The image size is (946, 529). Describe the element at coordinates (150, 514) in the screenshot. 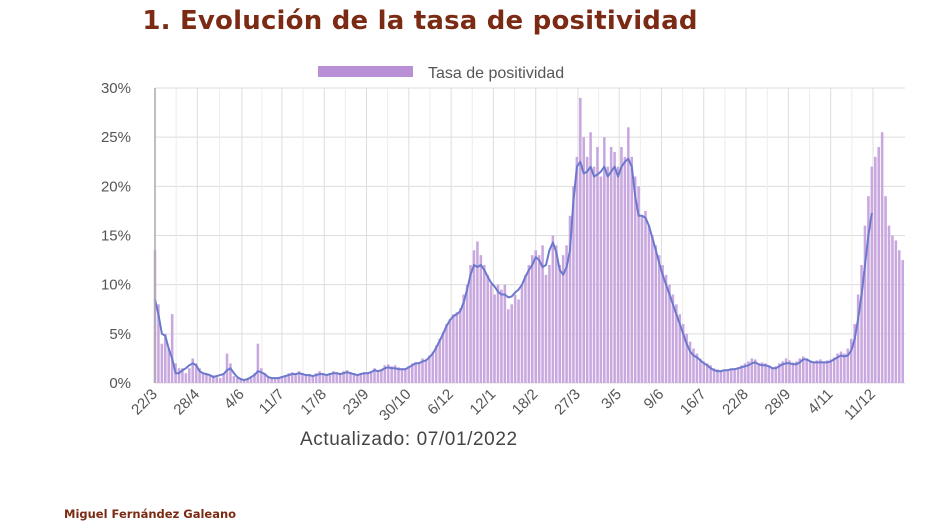

I see `author-credit: Miguel Fernández Galeano` at that location.